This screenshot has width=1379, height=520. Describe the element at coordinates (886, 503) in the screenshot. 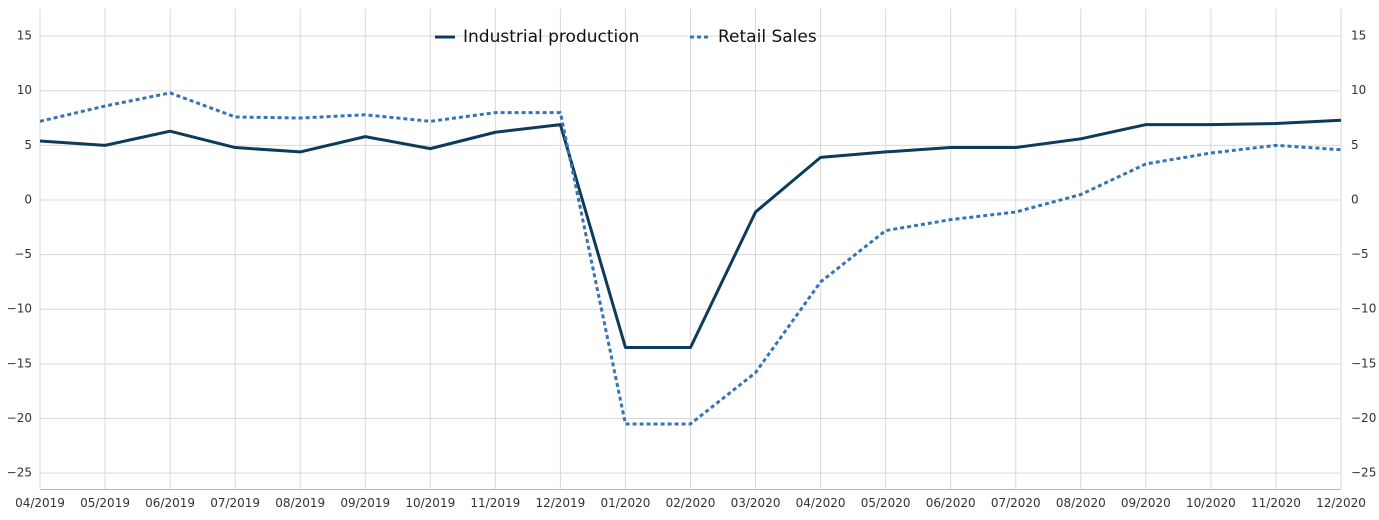

I see `x-tick-label: 05/2020` at that location.